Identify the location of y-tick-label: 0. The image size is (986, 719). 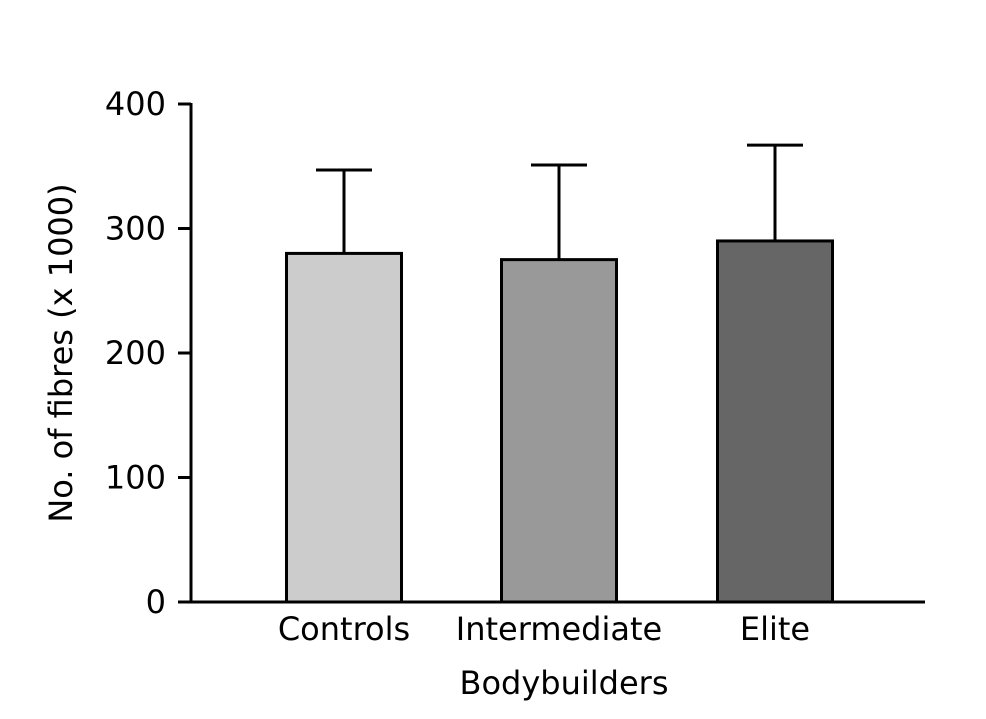
(156, 602).